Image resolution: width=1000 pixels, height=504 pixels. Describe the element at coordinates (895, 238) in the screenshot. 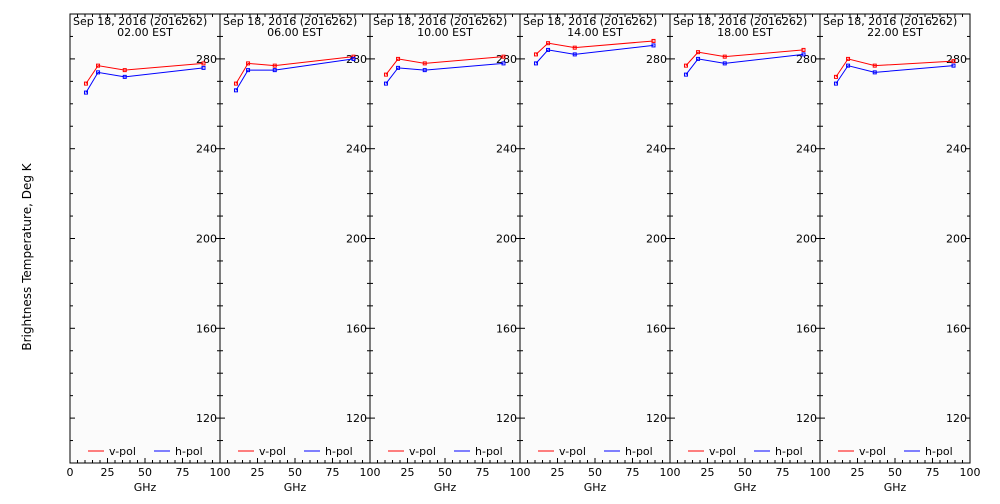

I see `panel-frame` at that location.